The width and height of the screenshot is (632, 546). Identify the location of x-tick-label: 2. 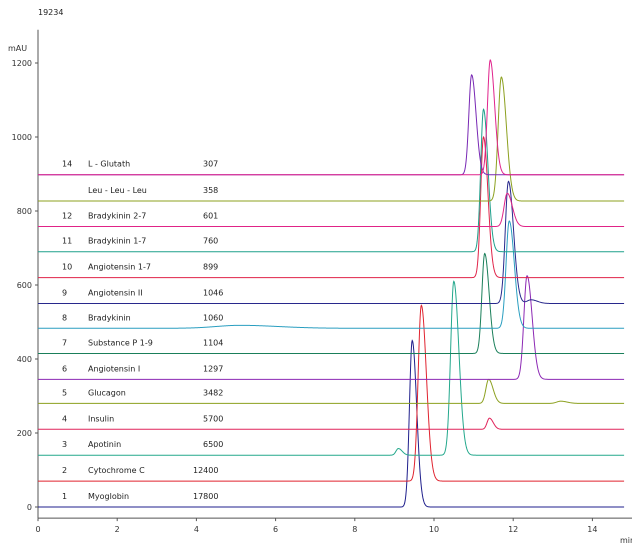
(117, 529).